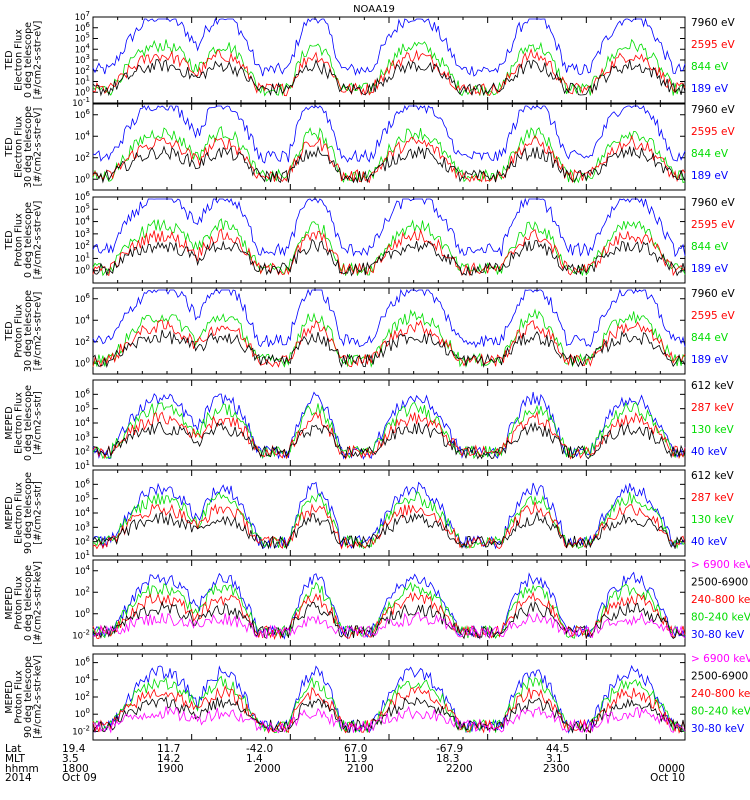  I want to click on y-tick-label: 10⁻², so click(81, 634).